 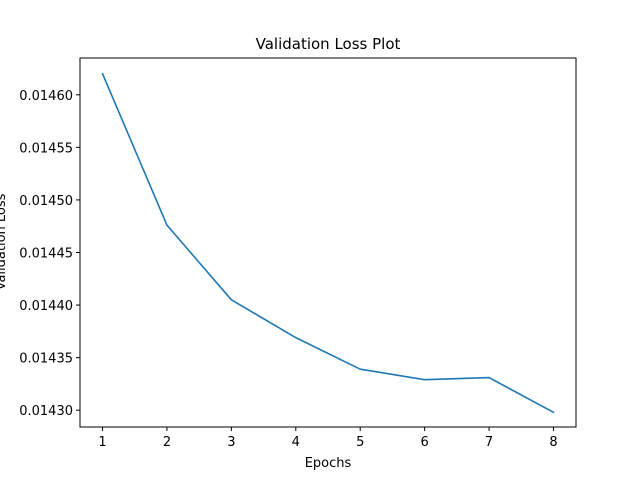 I want to click on x-axis-title: Epochs, so click(x=328, y=463).